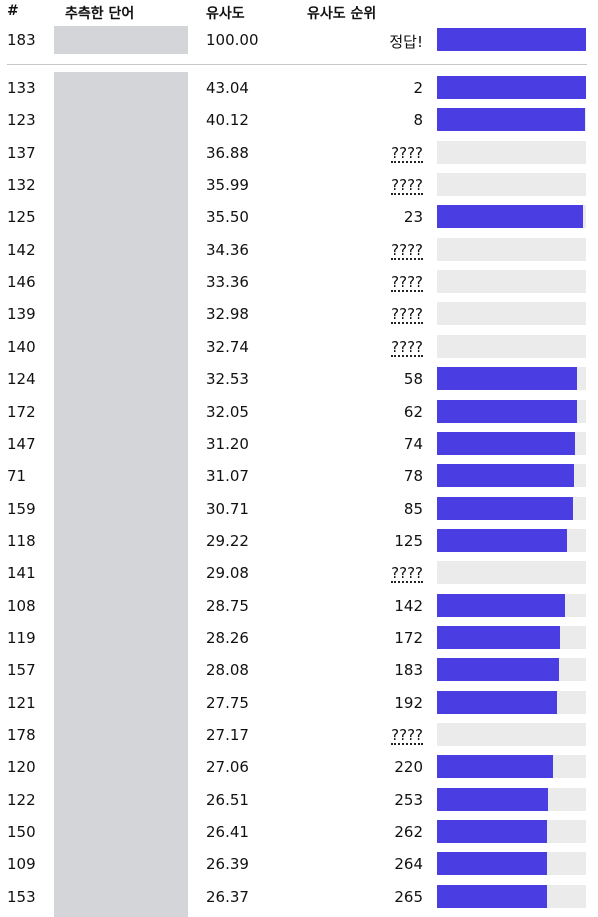 The width and height of the screenshot is (598, 917). I want to click on table-row: 153 26.37 265, so click(299, 899).